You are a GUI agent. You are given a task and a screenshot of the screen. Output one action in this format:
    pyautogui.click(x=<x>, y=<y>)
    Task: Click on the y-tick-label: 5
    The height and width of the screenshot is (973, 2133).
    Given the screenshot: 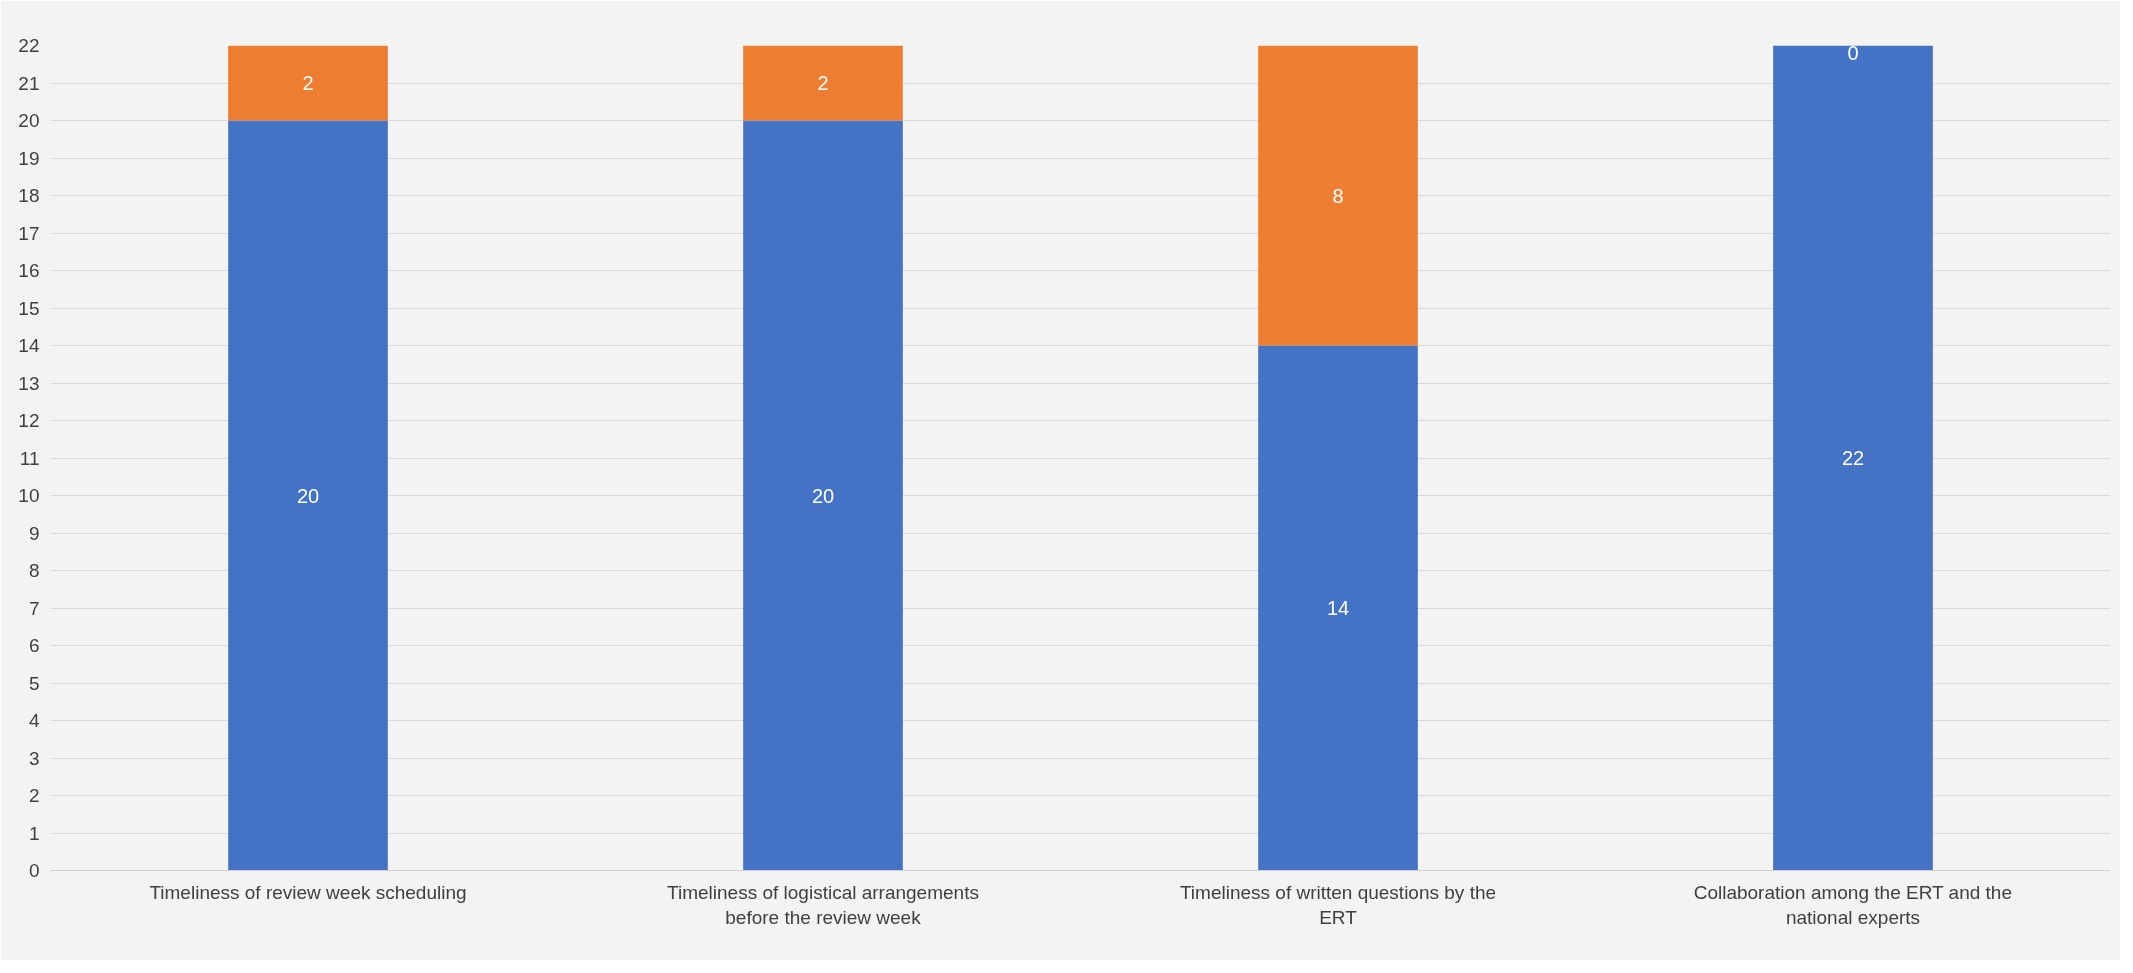 What is the action you would take?
    pyautogui.click(x=34, y=683)
    